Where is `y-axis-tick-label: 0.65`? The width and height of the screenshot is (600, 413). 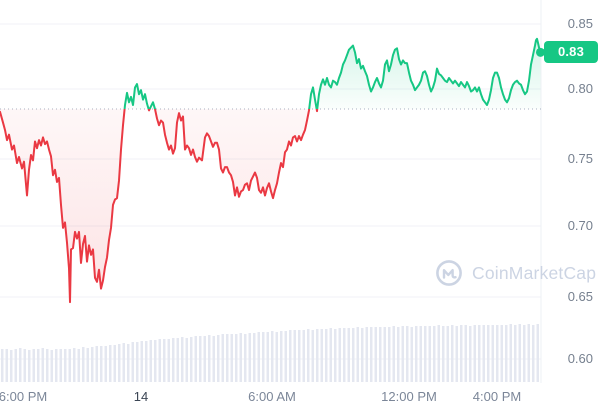 y-axis-tick-label: 0.65 is located at coordinates (580, 296).